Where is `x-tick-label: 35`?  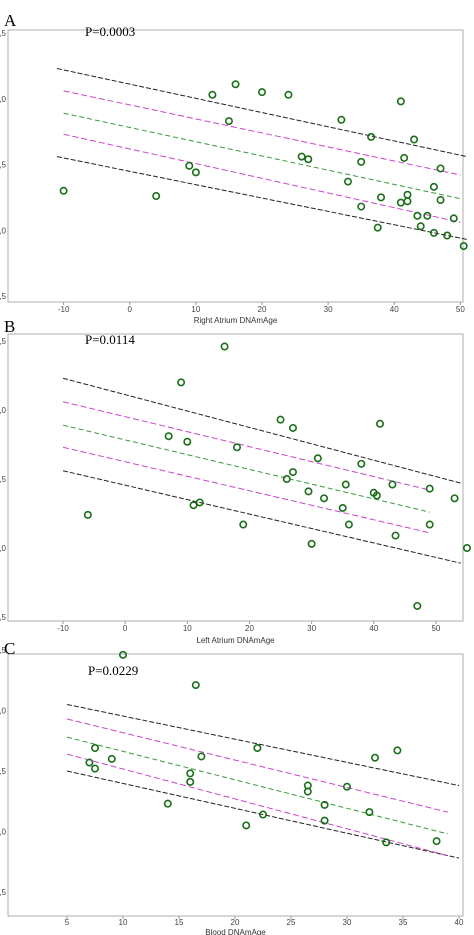
x-tick-label: 35 is located at coordinates (403, 922).